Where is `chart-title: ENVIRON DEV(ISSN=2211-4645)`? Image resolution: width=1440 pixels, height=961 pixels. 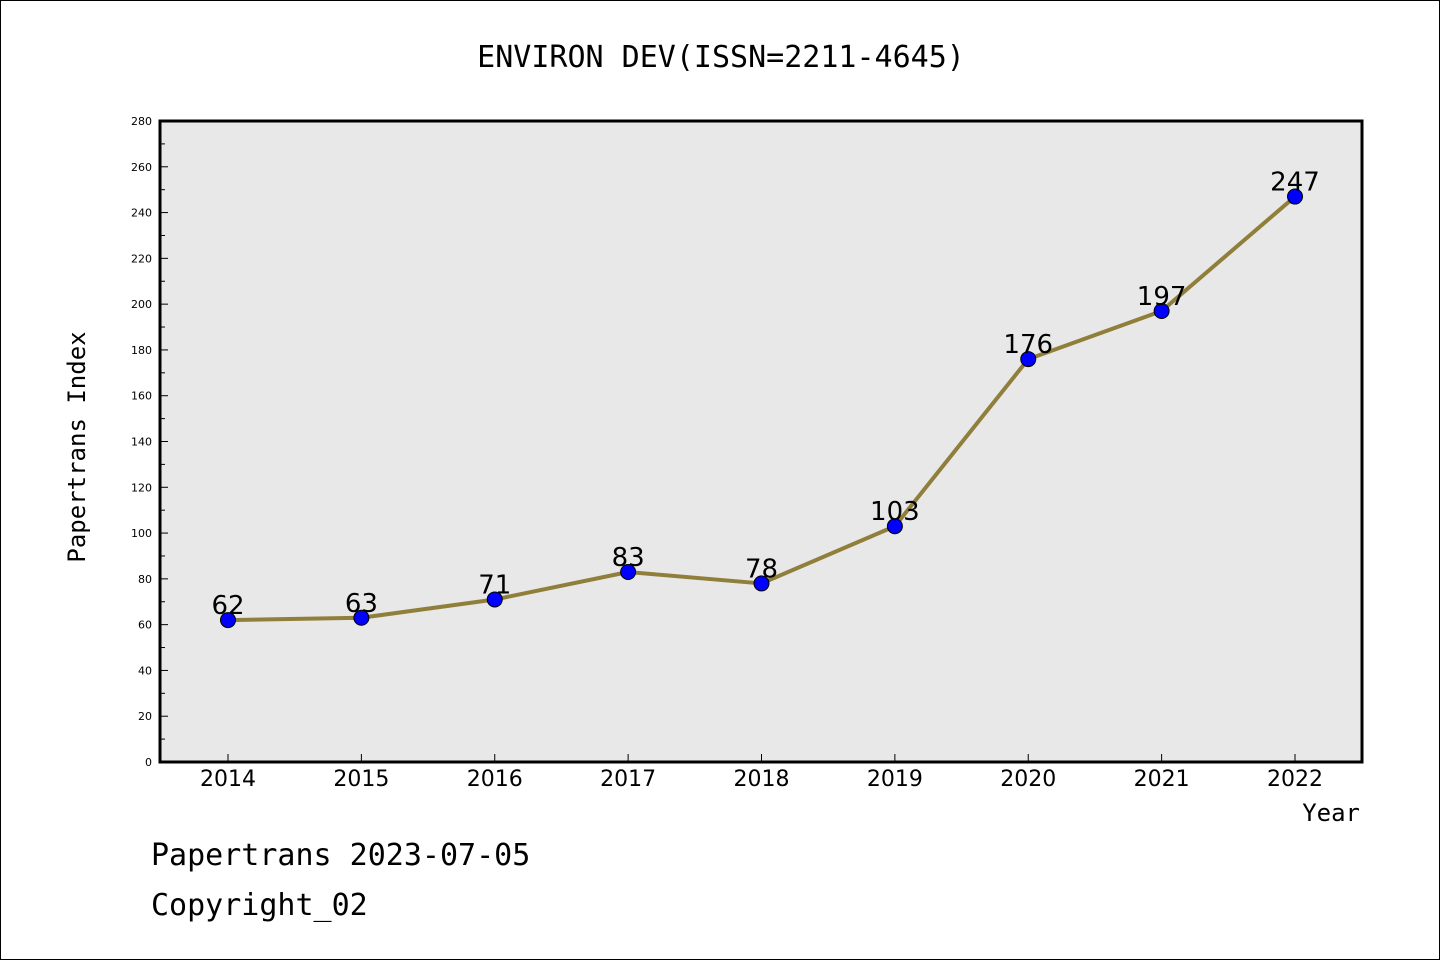
chart-title: ENVIRON DEV(ISSN=2211-4645) is located at coordinates (721, 57).